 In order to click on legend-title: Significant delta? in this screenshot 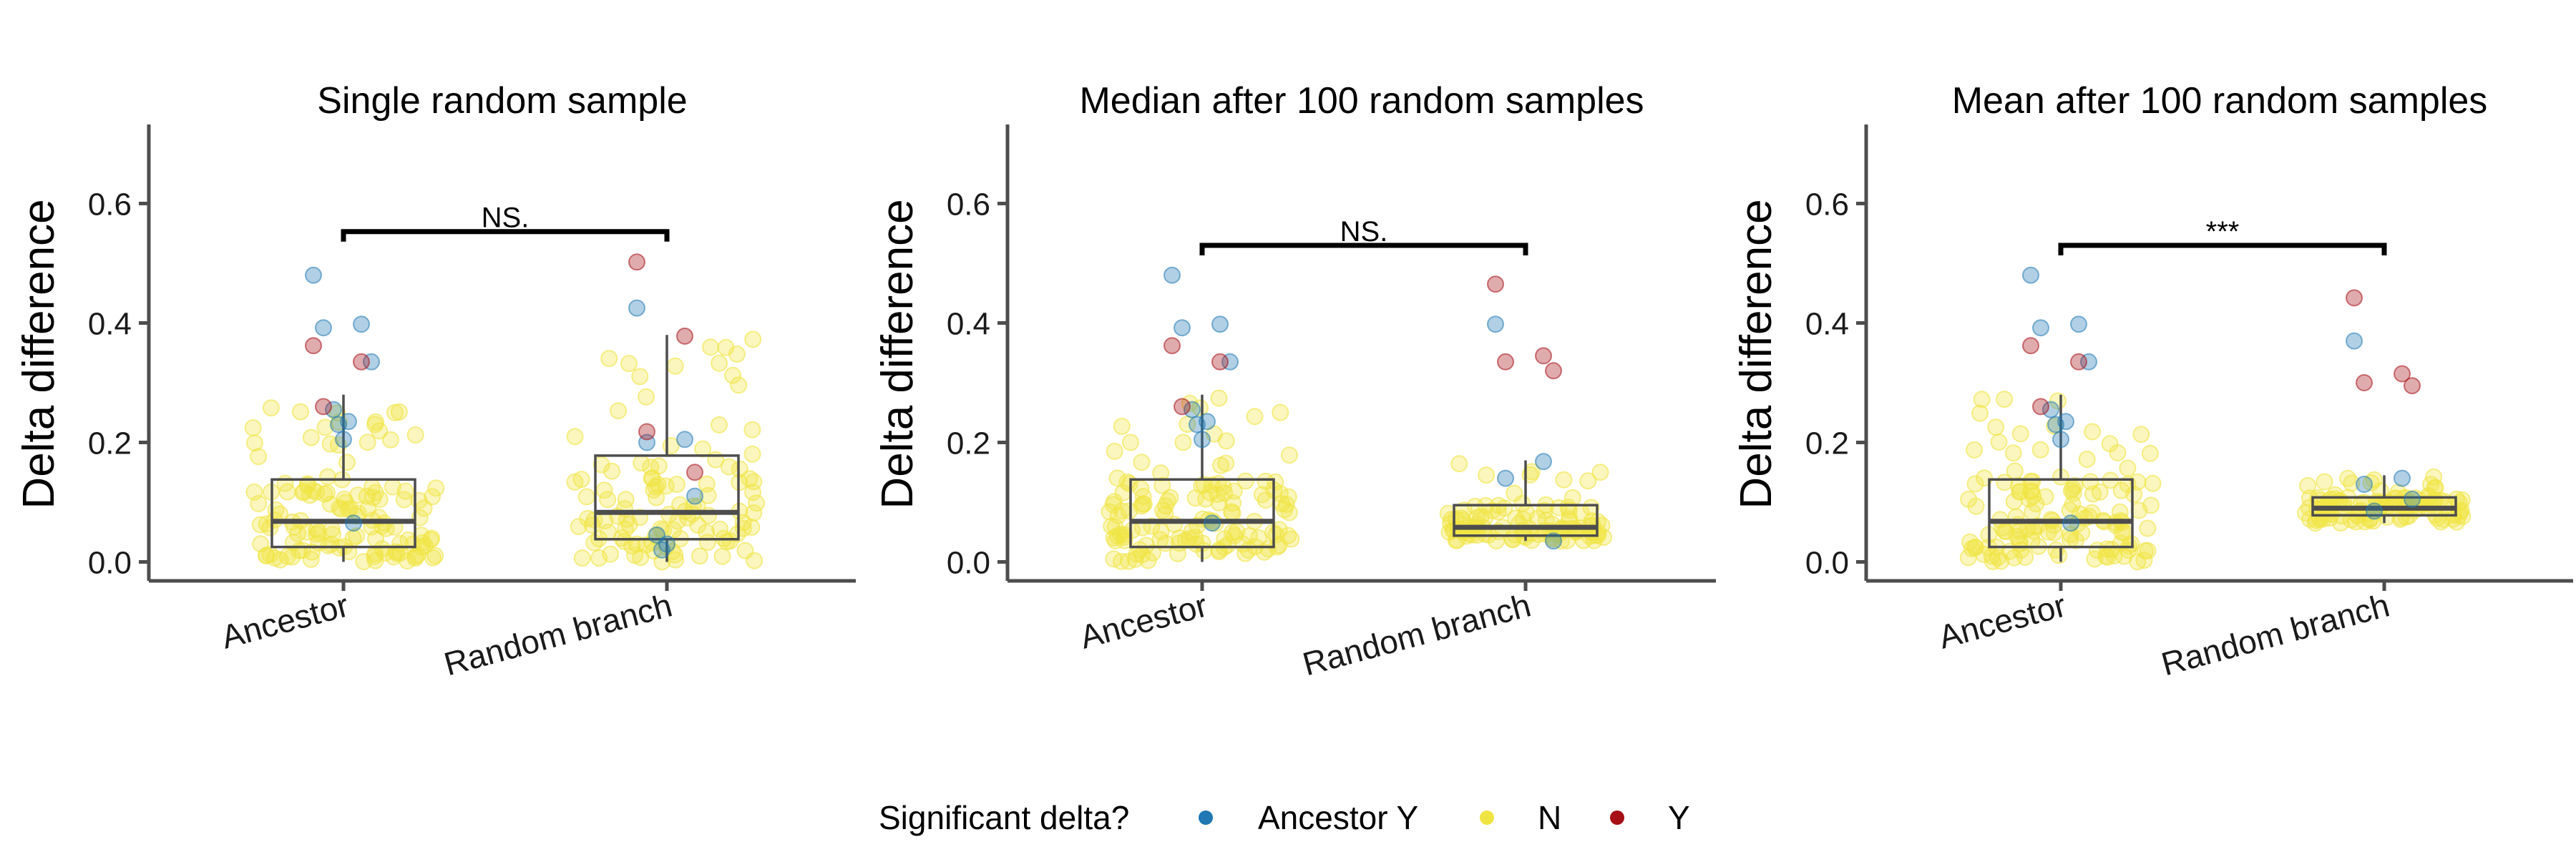, I will do `click(1004, 817)`.